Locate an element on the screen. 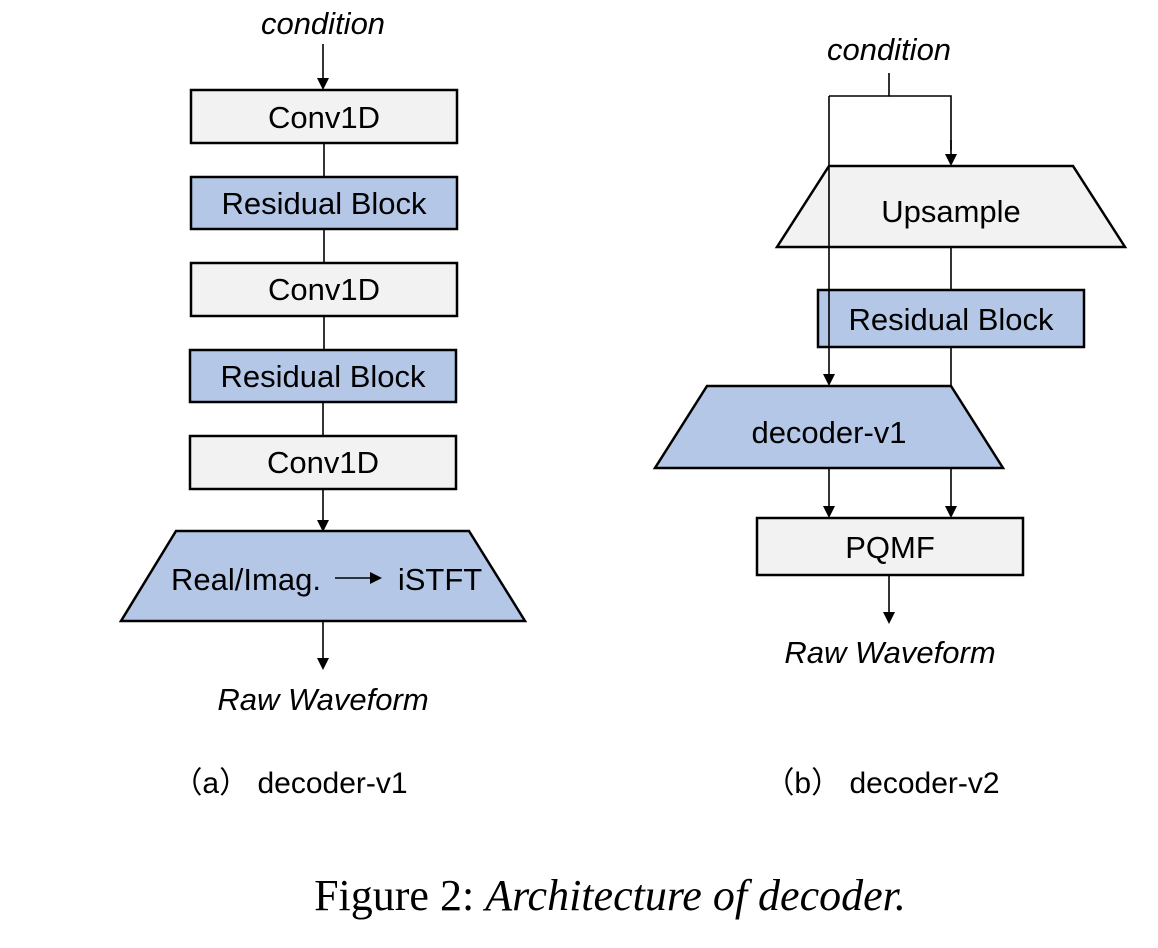 The image size is (1158, 948). figure-caption: Figure 2: Architecture of decoder. is located at coordinates (610, 895).